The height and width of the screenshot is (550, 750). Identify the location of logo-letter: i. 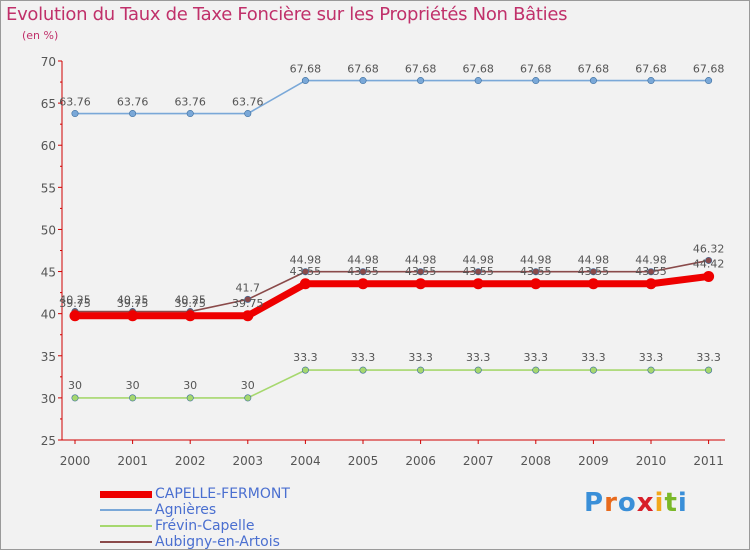
(659, 503).